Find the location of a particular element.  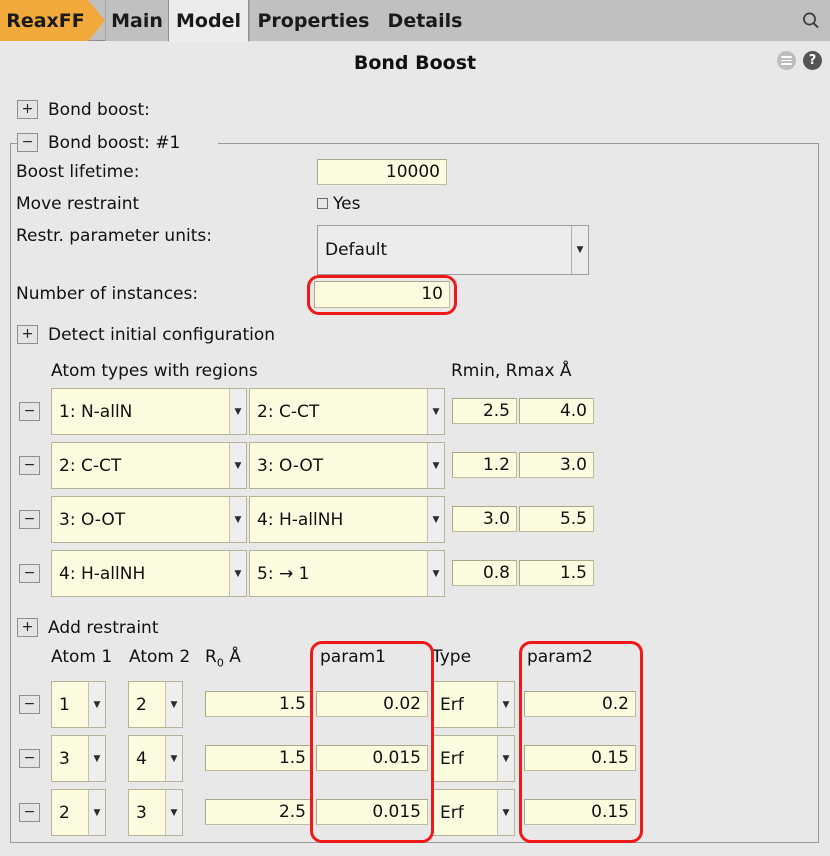

hamburger-menu-icon is located at coordinates (786, 60).